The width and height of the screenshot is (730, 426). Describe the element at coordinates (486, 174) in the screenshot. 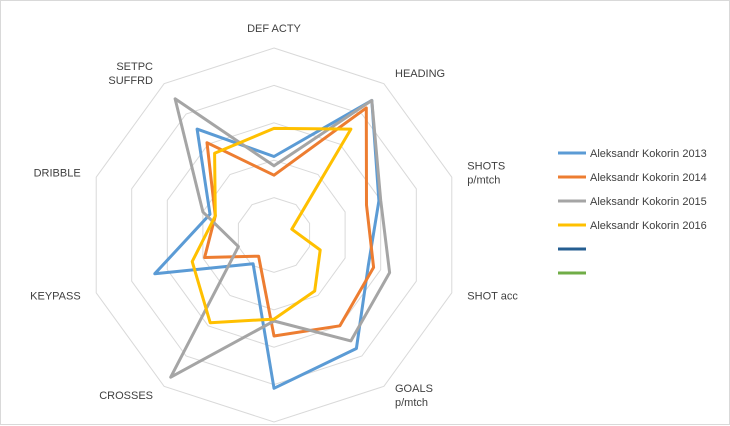

I see `axis-label-shots-p-mtch: SHOTS p/mtch` at that location.